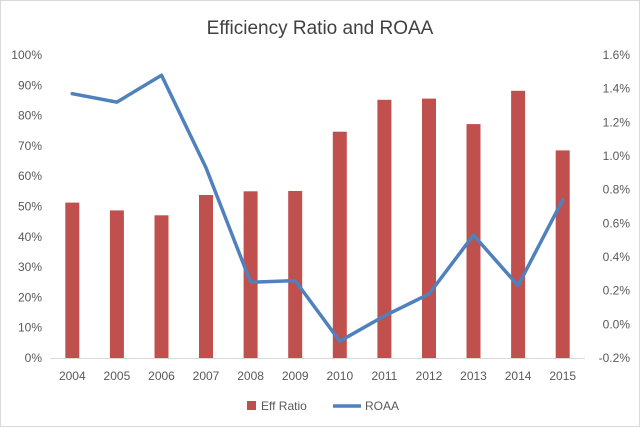 Image resolution: width=640 pixels, height=427 pixels. Describe the element at coordinates (562, 254) in the screenshot. I see `bar-eff-ratio-2015` at that location.